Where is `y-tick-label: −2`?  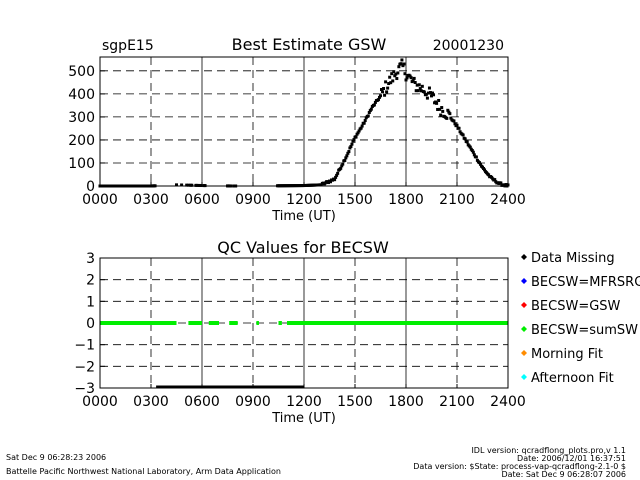 y-tick-label: −2 is located at coordinates (84, 367).